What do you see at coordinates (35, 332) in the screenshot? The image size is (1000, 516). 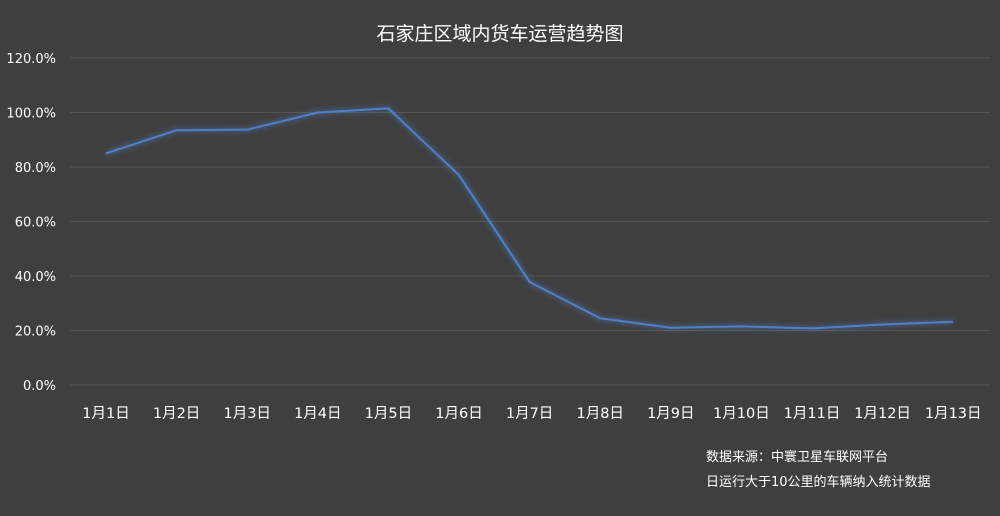 I see `y-tick-label: 20.0%` at bounding box center [35, 332].